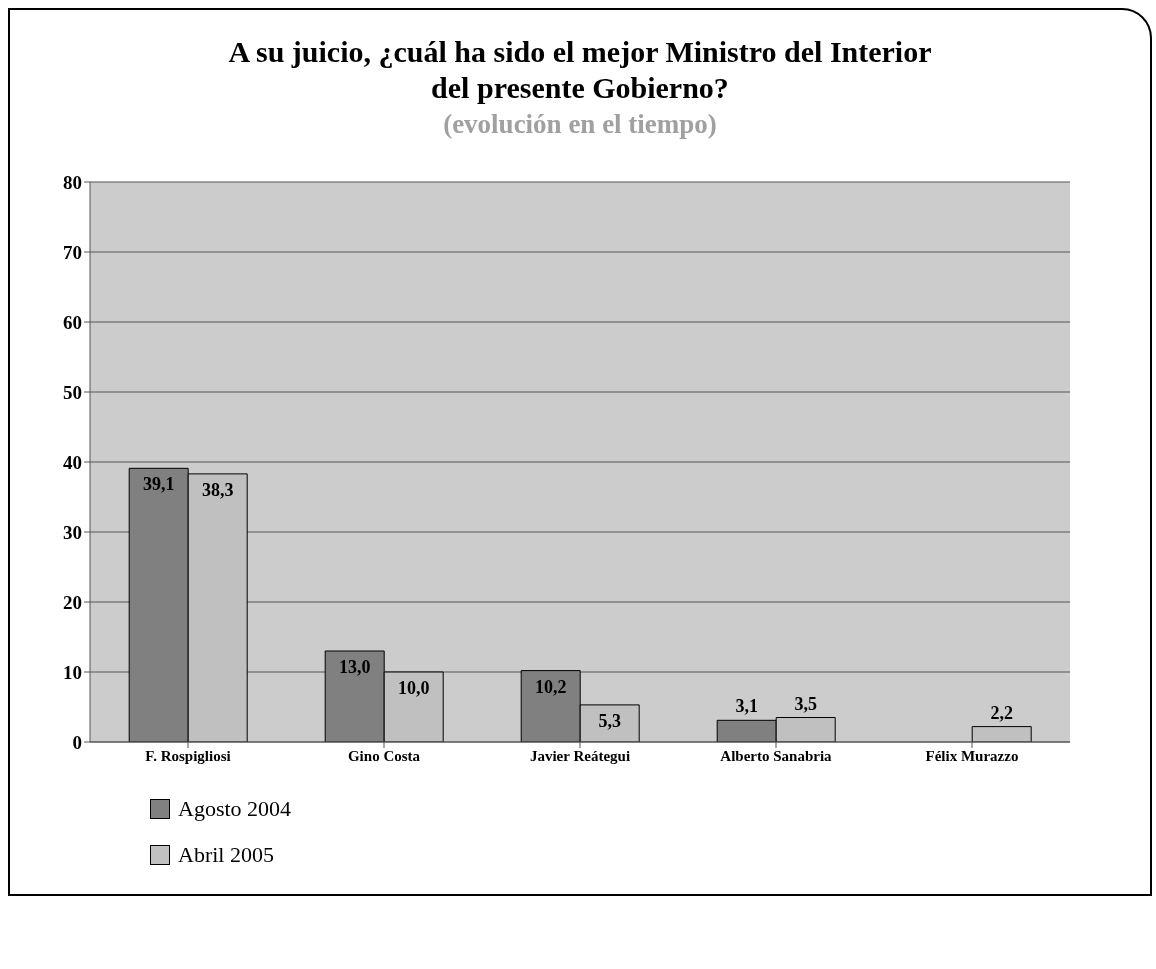 Image resolution: width=1156 pixels, height=969 pixels. I want to click on x-tick-label: F. Rospigliosi, so click(188, 755).